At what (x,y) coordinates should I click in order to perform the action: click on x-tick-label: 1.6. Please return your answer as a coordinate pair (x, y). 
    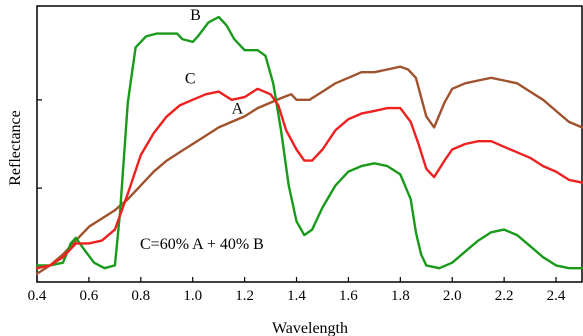
    Looking at the image, I should click on (348, 296).